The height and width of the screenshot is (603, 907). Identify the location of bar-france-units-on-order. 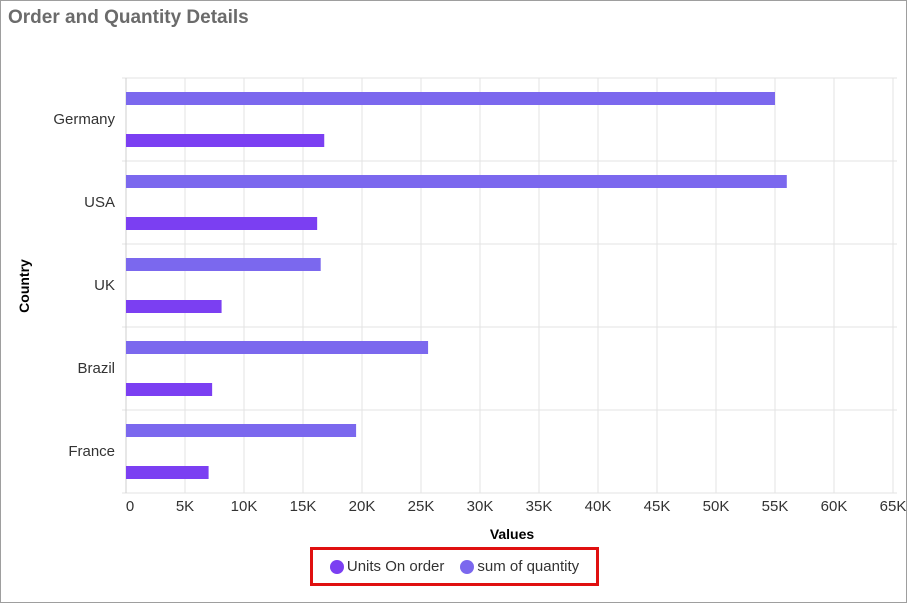
(167, 472).